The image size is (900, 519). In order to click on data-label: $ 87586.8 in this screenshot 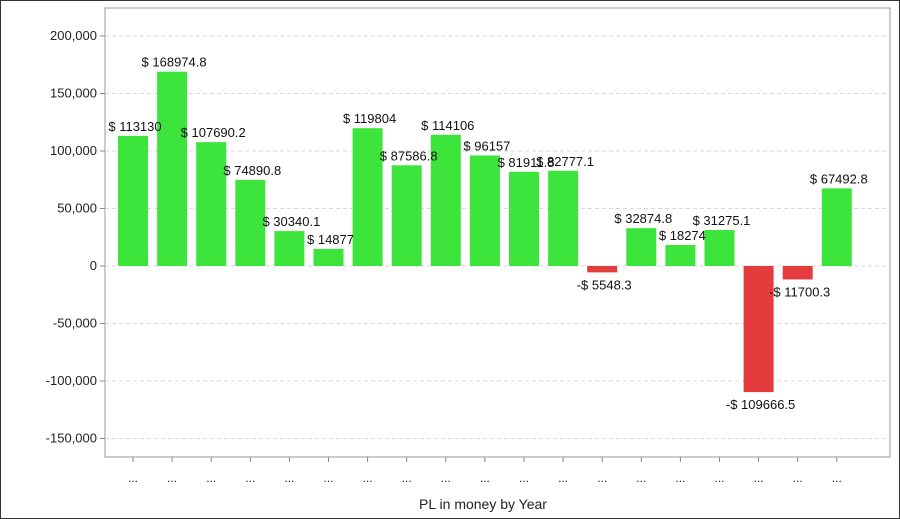, I will do `click(409, 155)`.